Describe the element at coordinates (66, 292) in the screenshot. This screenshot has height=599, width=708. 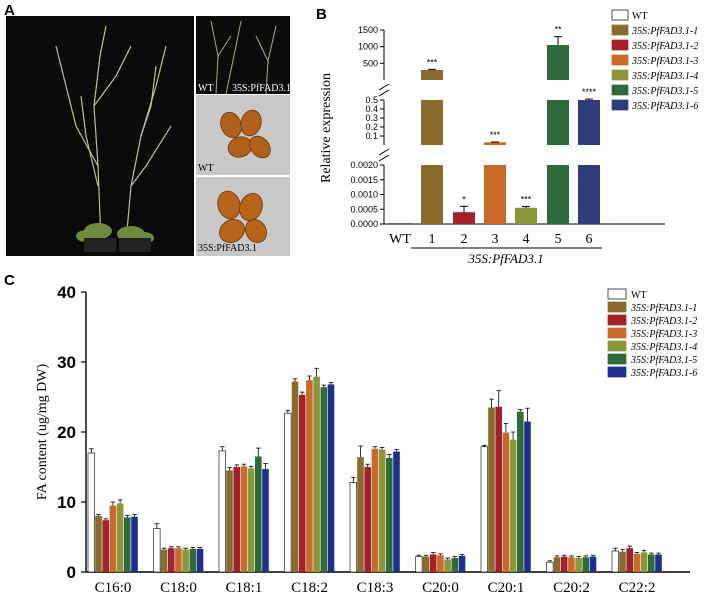
I see `y-tick-label: 40` at that location.